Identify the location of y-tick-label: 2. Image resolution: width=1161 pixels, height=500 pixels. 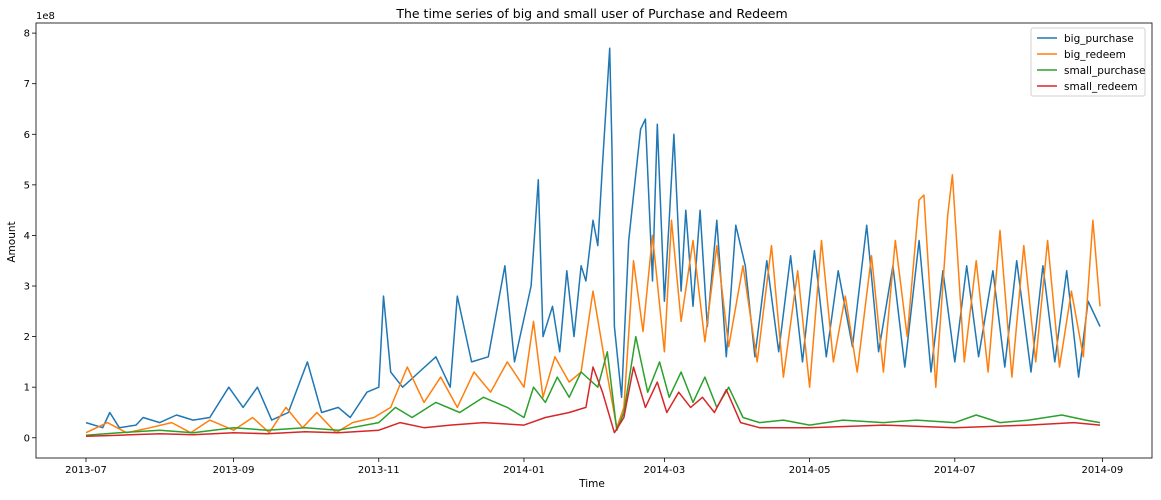
(27, 337).